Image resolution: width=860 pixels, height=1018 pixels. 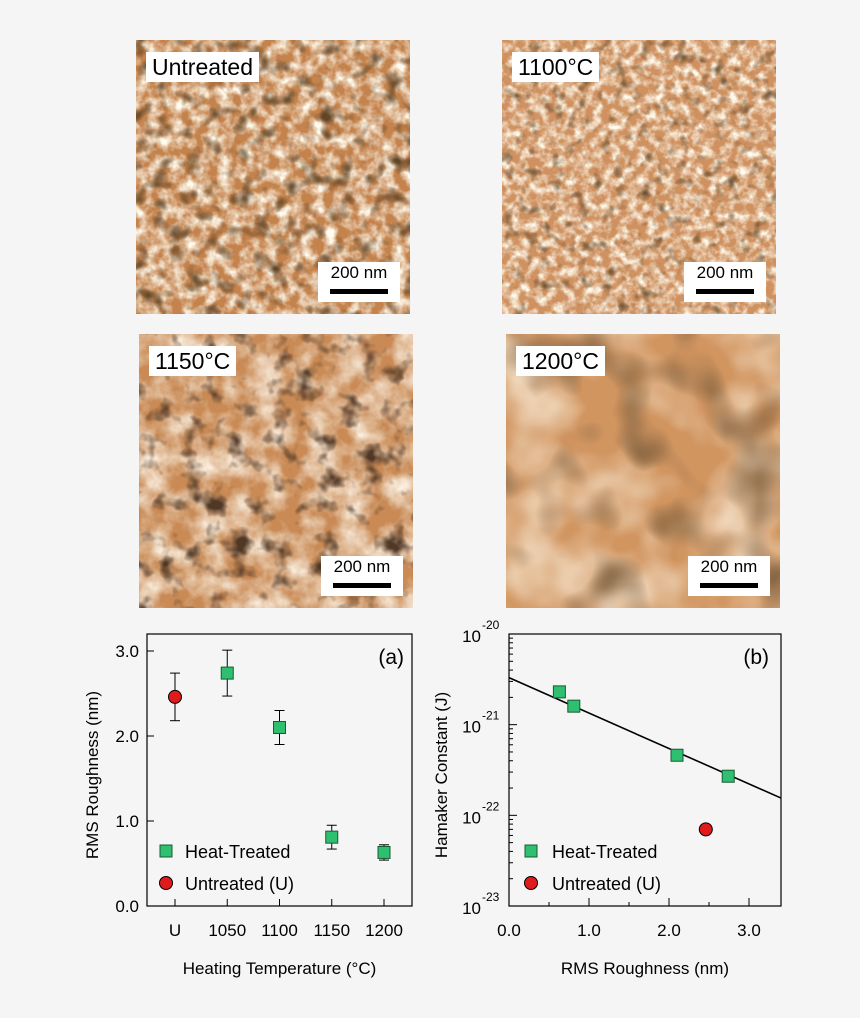 What do you see at coordinates (491, 806) in the screenshot?
I see `y-tick-label-exponent: -22` at bounding box center [491, 806].